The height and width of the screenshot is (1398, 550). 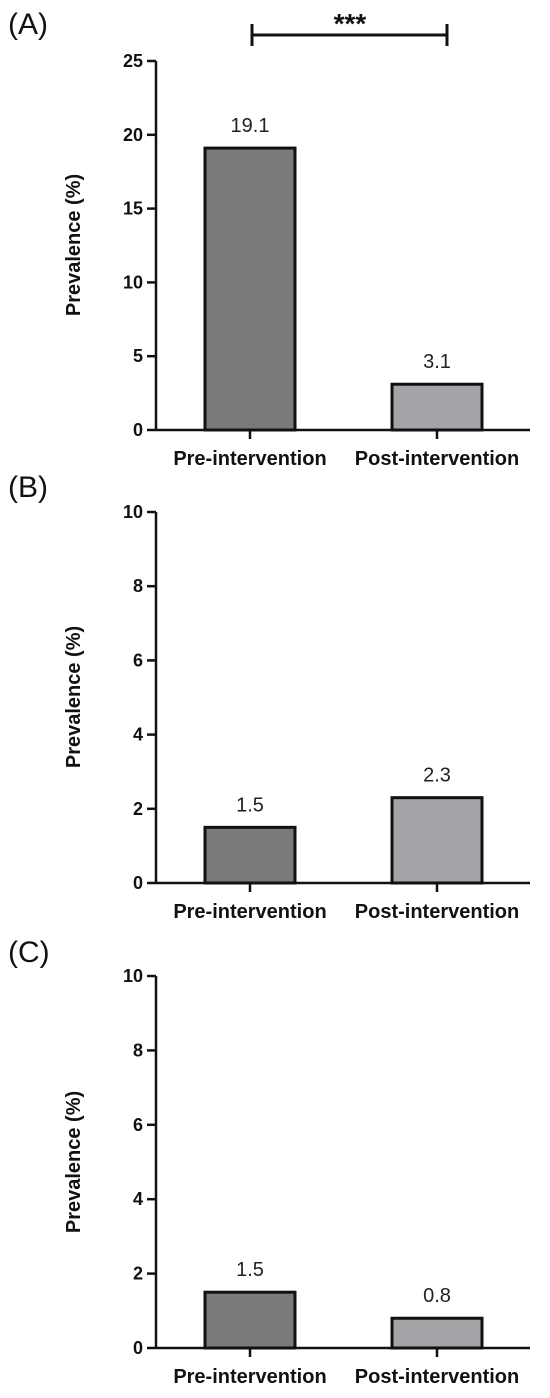 What do you see at coordinates (437, 362) in the screenshot?
I see `data-label: 3.1` at bounding box center [437, 362].